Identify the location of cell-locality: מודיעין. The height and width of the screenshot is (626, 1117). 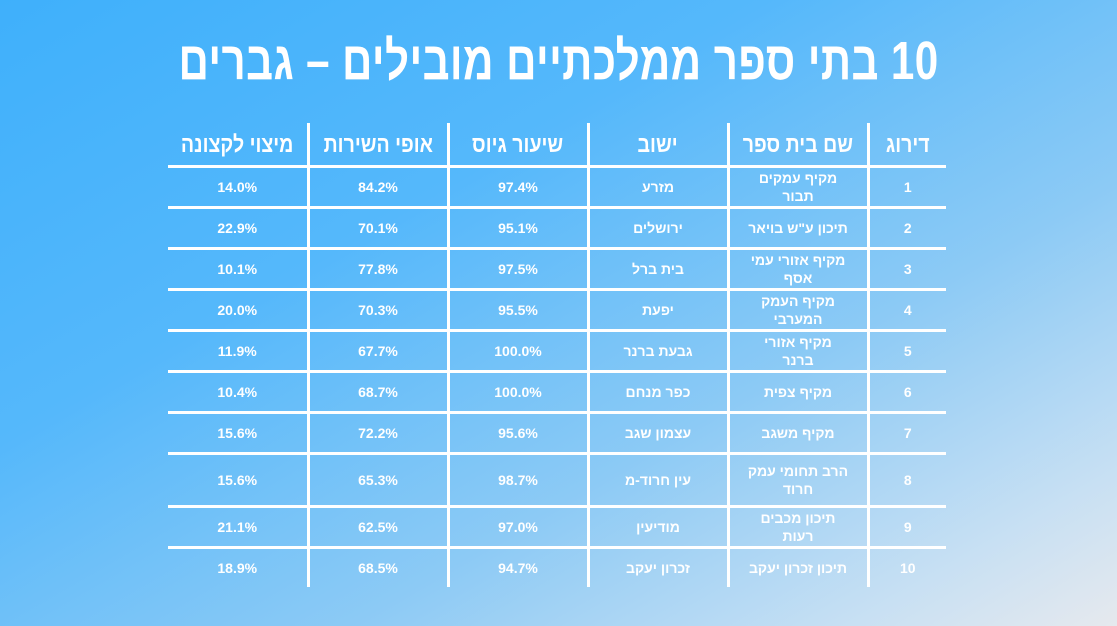
(659, 527).